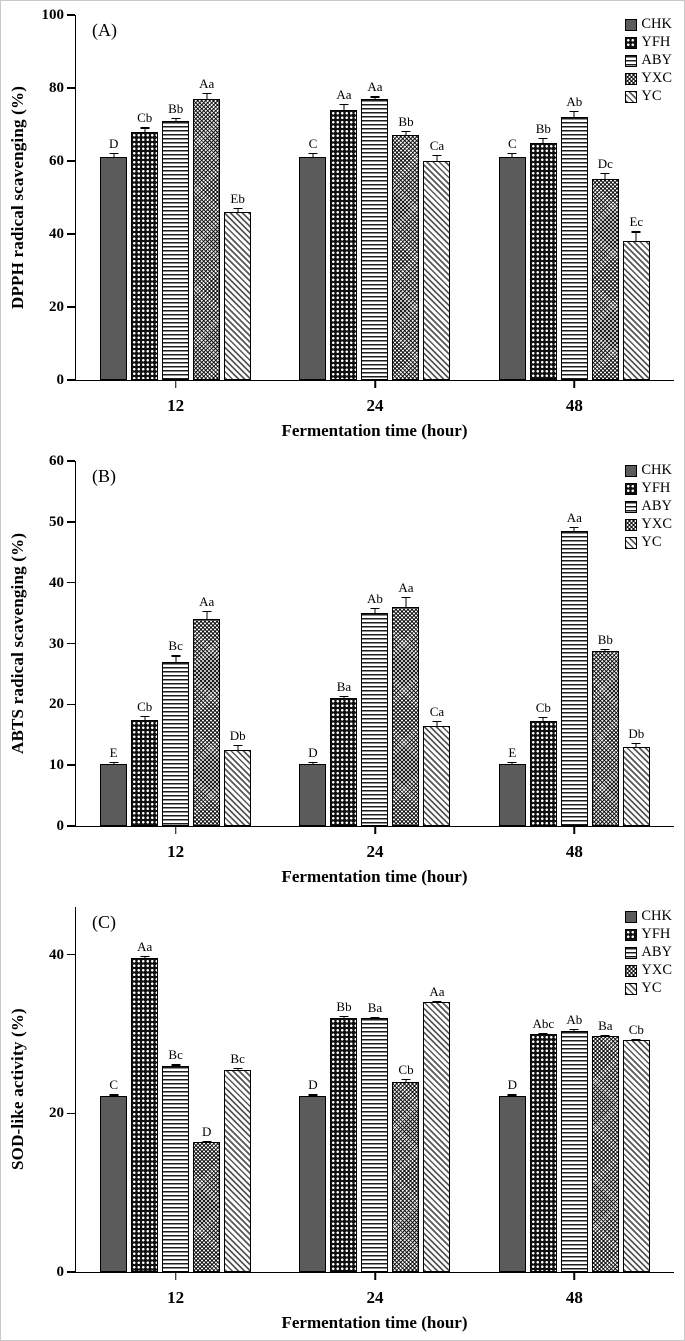  What do you see at coordinates (375, 1136) in the screenshot?
I see `bar-aby: Ba` at bounding box center [375, 1136].